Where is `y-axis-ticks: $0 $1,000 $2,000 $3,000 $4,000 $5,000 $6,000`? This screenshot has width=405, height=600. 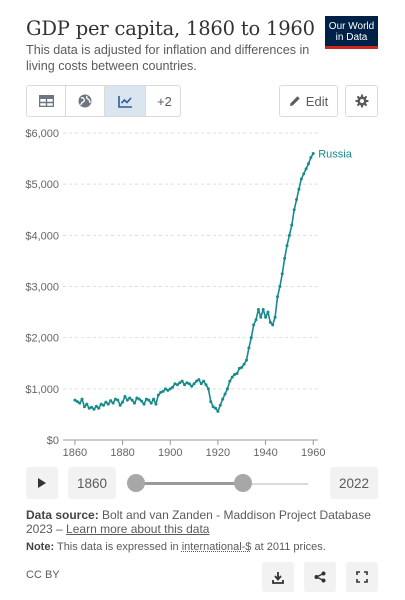 y-axis-ticks: $0 $1,000 $2,000 $3,000 $4,000 $5,000 $6,000 is located at coordinates (42, 287).